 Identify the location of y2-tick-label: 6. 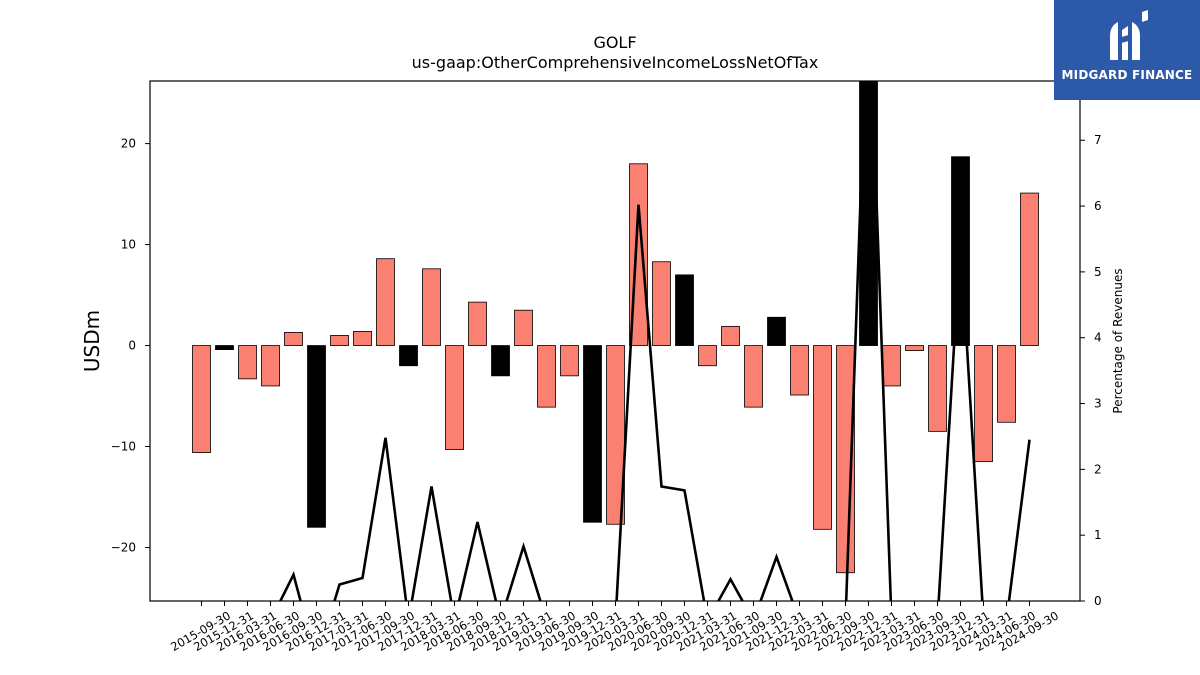
(1098, 206).